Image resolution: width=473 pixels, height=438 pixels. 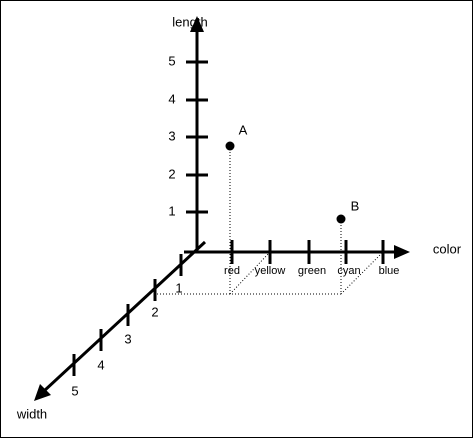 I want to click on length-tick-label: 2, so click(x=171, y=173).